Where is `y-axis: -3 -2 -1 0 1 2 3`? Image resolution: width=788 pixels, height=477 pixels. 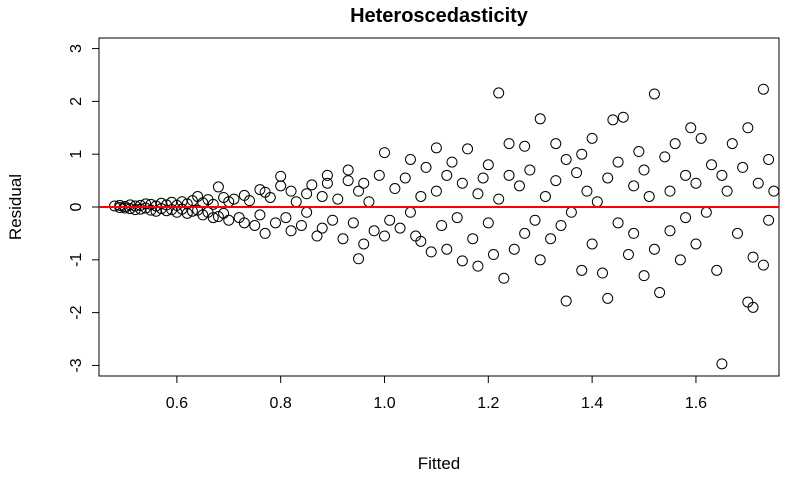 y-axis: -3 -2 -1 0 1 2 3 is located at coordinates (84, 208).